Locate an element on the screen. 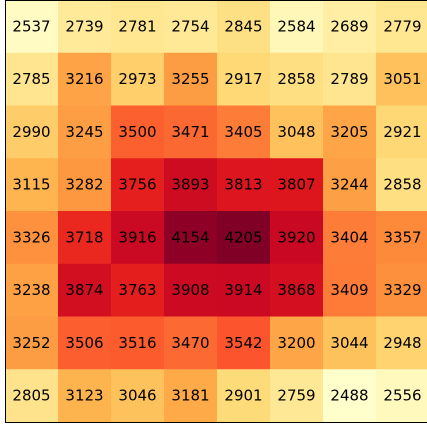 The height and width of the screenshot is (427, 427). cell-value-label: 2789 is located at coordinates (349, 79).